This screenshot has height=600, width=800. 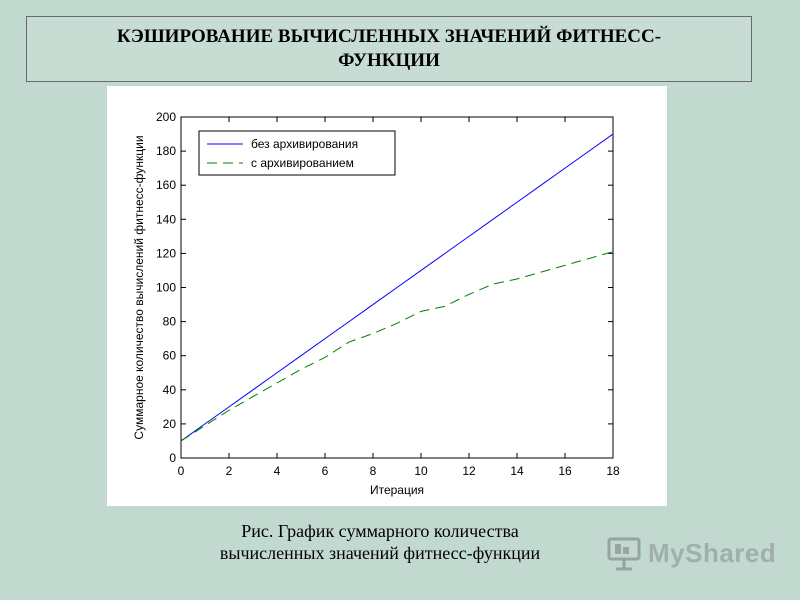 What do you see at coordinates (302, 163) in the screenshot?
I see `legend-label-2: с архивированием` at bounding box center [302, 163].